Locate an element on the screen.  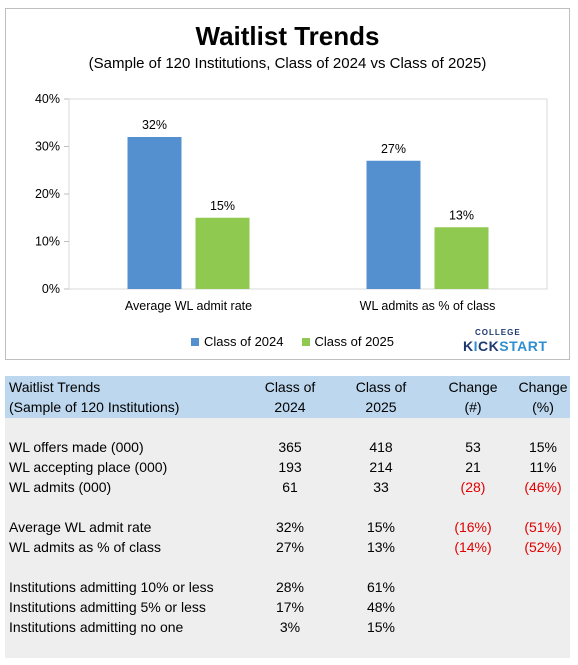
legend-item-class-2025: Class of 2025 is located at coordinates (348, 341).